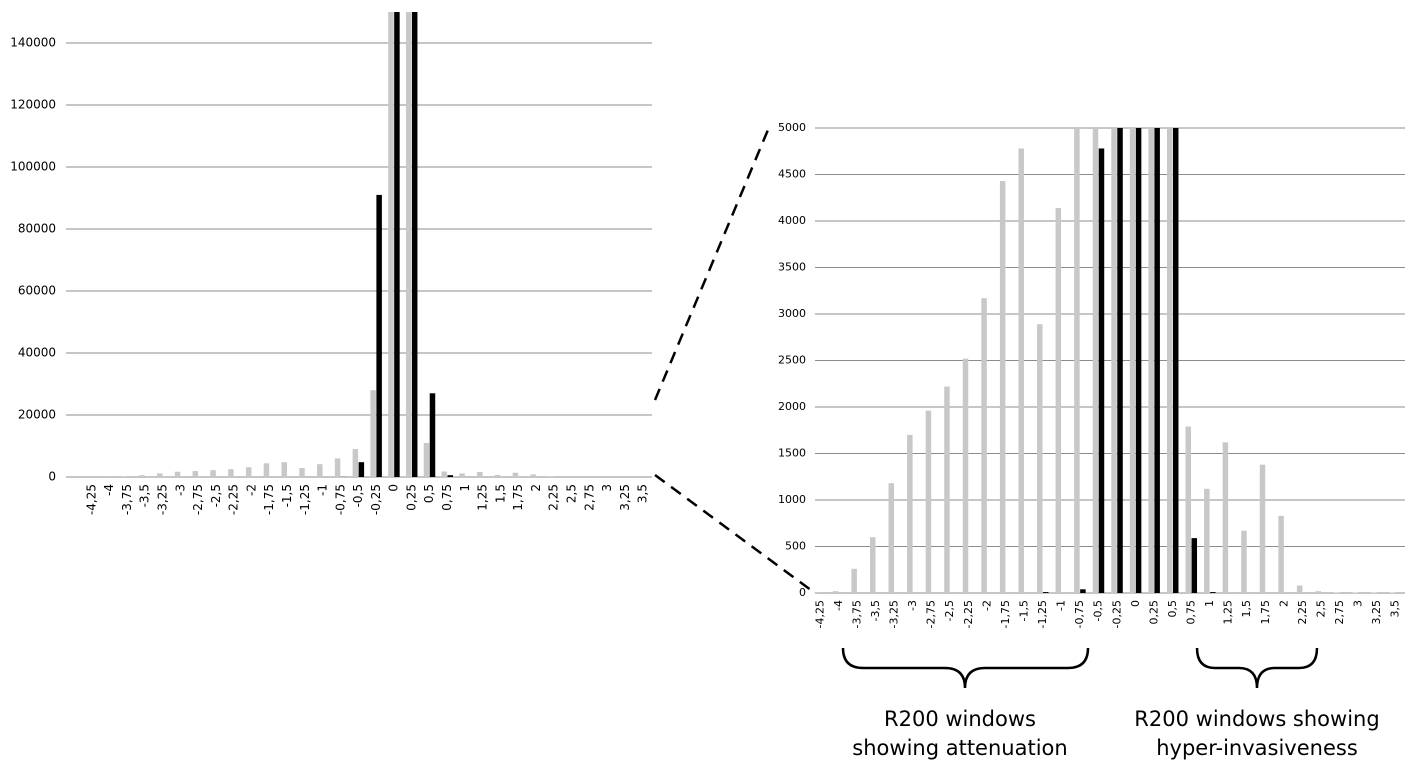 The height and width of the screenshot is (764, 1415). Describe the element at coordinates (1228, 612) in the screenshot. I see `x-tick-label: 1,25` at that location.